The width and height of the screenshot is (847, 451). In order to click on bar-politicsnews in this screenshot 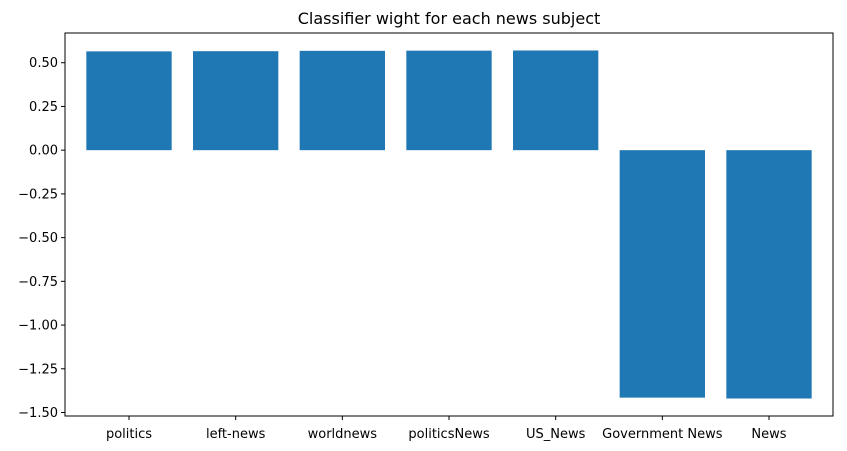, I will do `click(449, 100)`.